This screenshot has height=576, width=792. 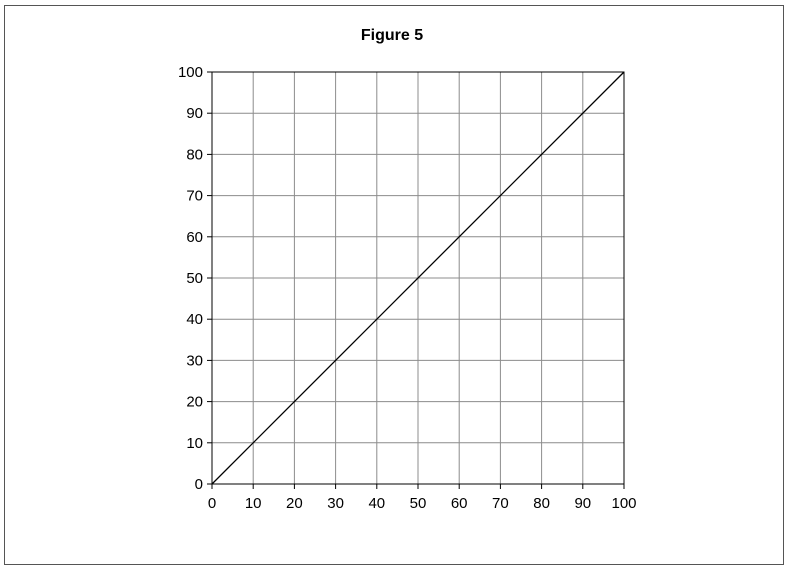 What do you see at coordinates (335, 503) in the screenshot?
I see `x-tick-label-30: 30` at bounding box center [335, 503].